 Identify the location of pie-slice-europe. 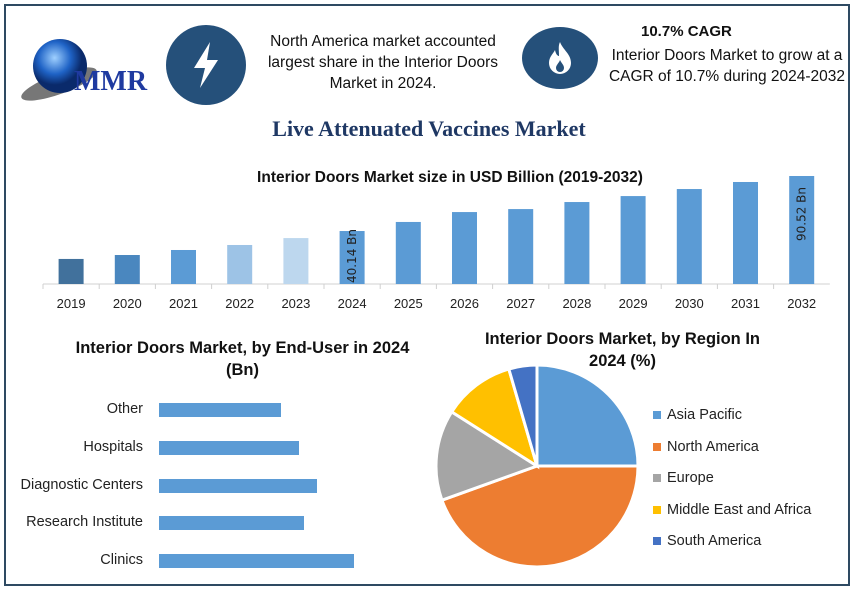
(487, 456).